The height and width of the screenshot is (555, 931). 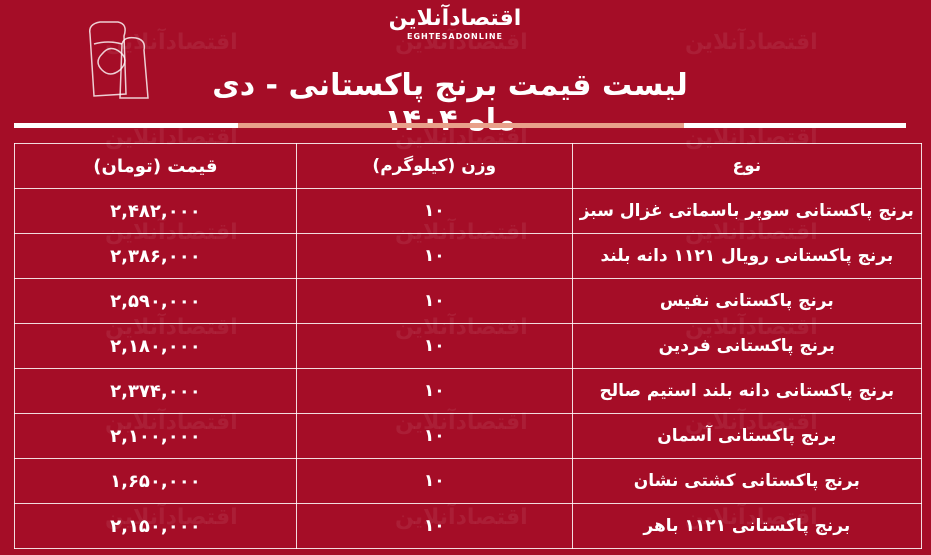 I want to click on title-divider-accent, so click(x=461, y=125).